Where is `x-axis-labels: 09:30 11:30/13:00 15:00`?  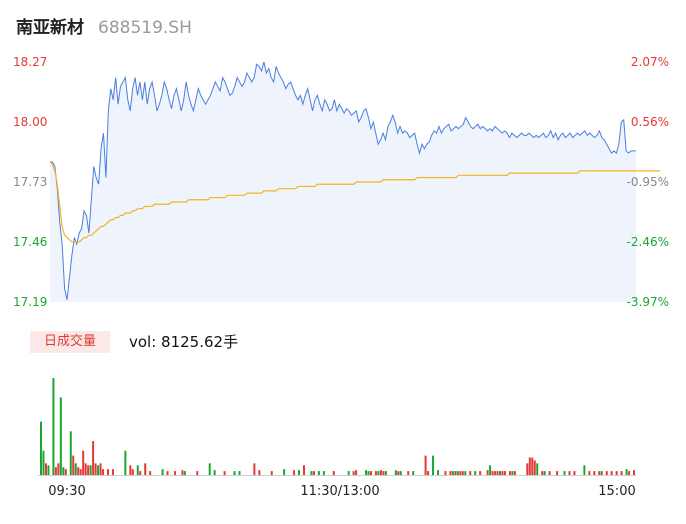 x-axis-labels: 09:30 11:30/13:00 15:00 is located at coordinates (341, 491).